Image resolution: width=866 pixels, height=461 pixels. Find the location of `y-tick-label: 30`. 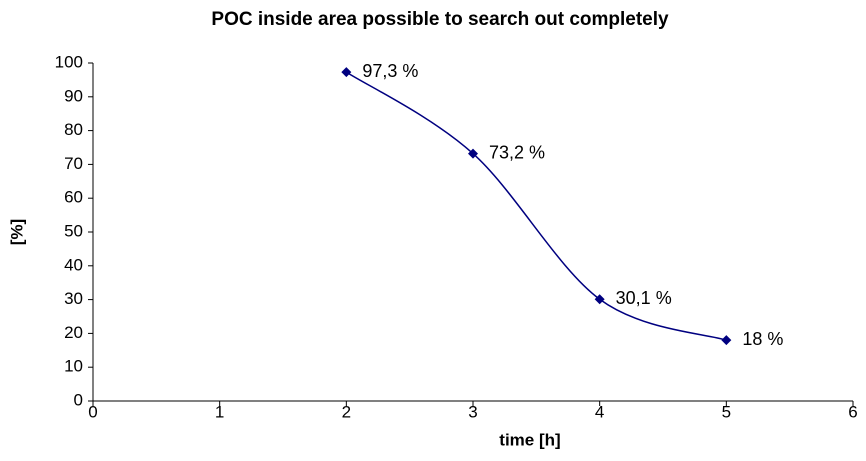

y-tick-label: 30 is located at coordinates (73, 298).